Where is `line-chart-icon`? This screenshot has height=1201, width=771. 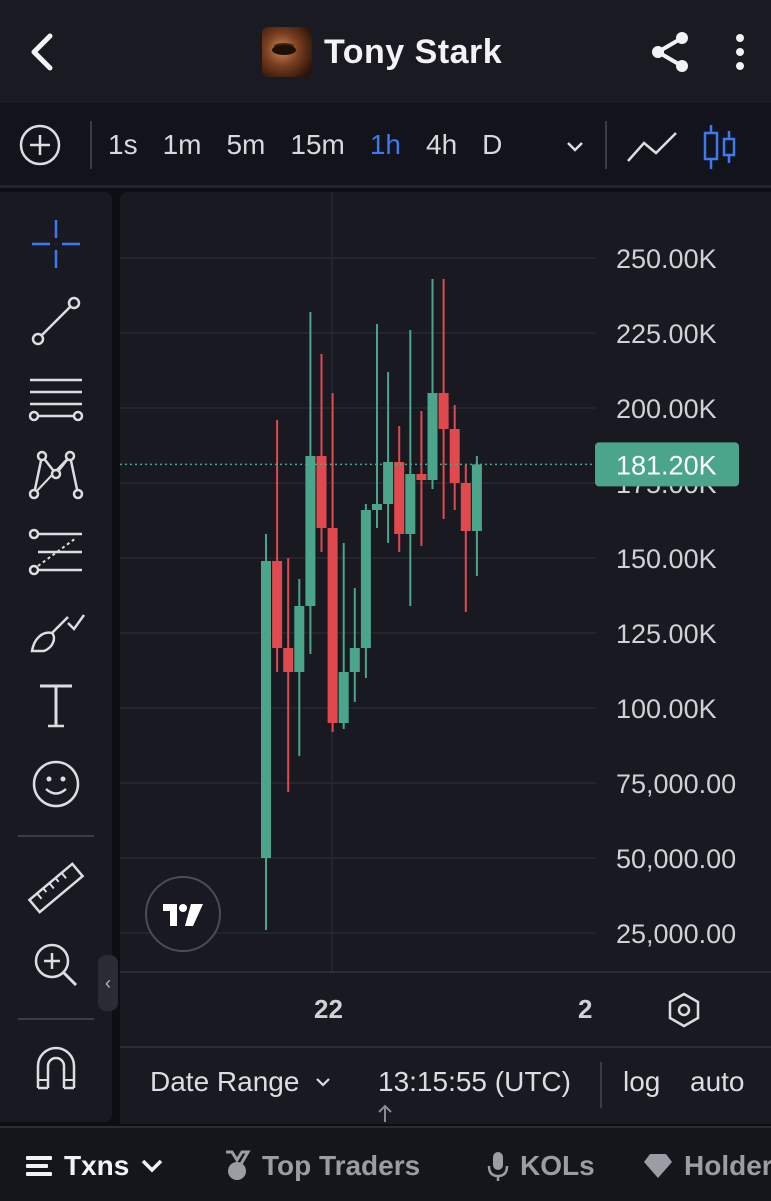
line-chart-icon is located at coordinates (652, 147).